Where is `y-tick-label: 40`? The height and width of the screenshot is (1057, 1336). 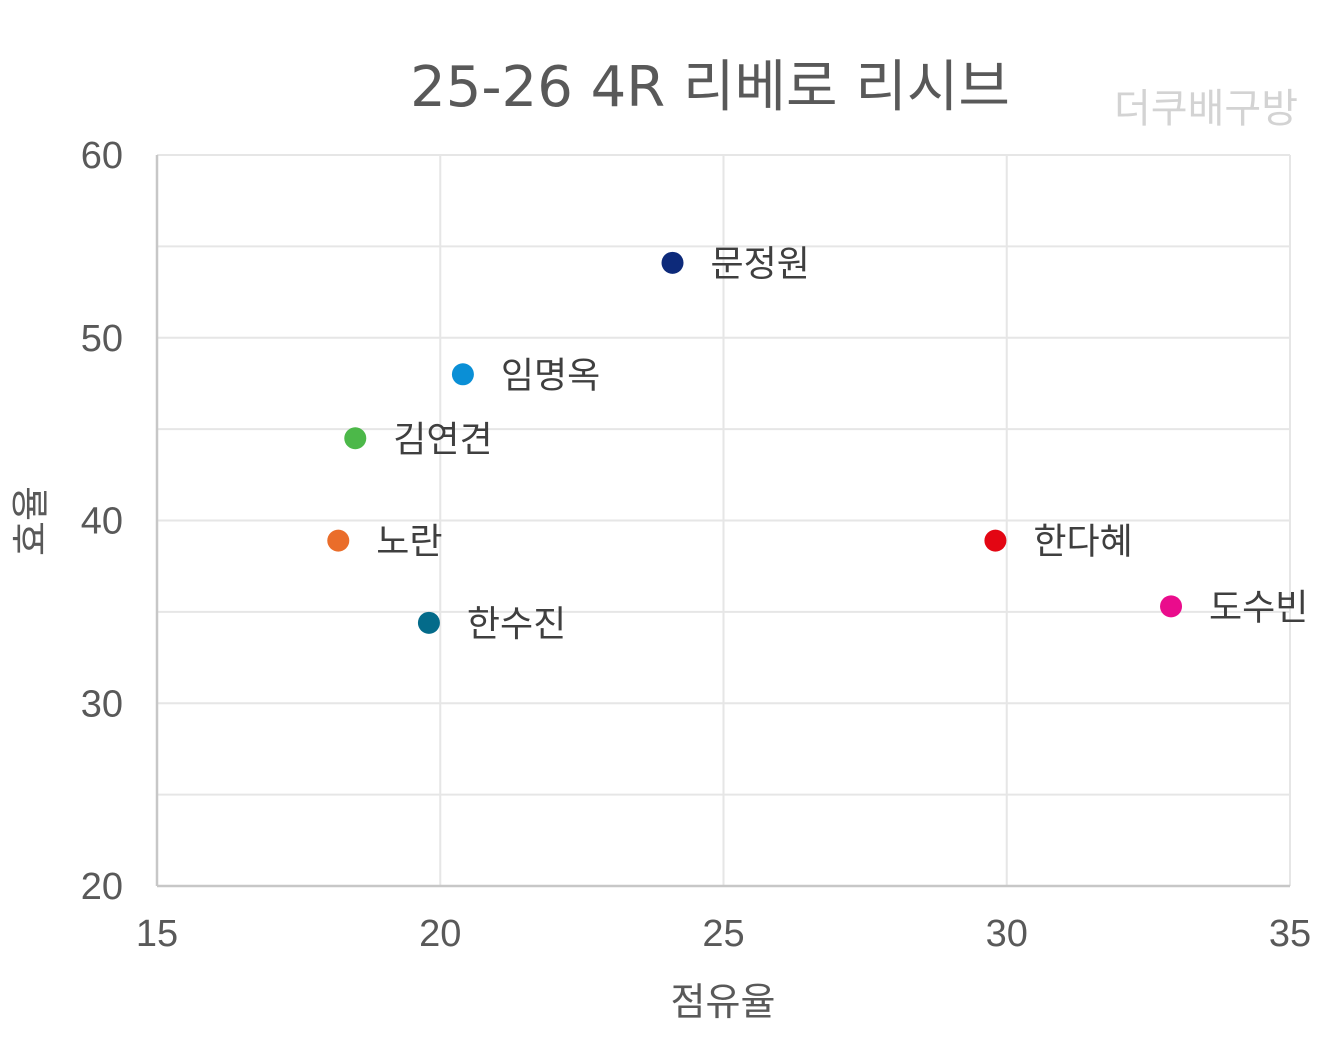
y-tick-label: 40 is located at coordinates (102, 522).